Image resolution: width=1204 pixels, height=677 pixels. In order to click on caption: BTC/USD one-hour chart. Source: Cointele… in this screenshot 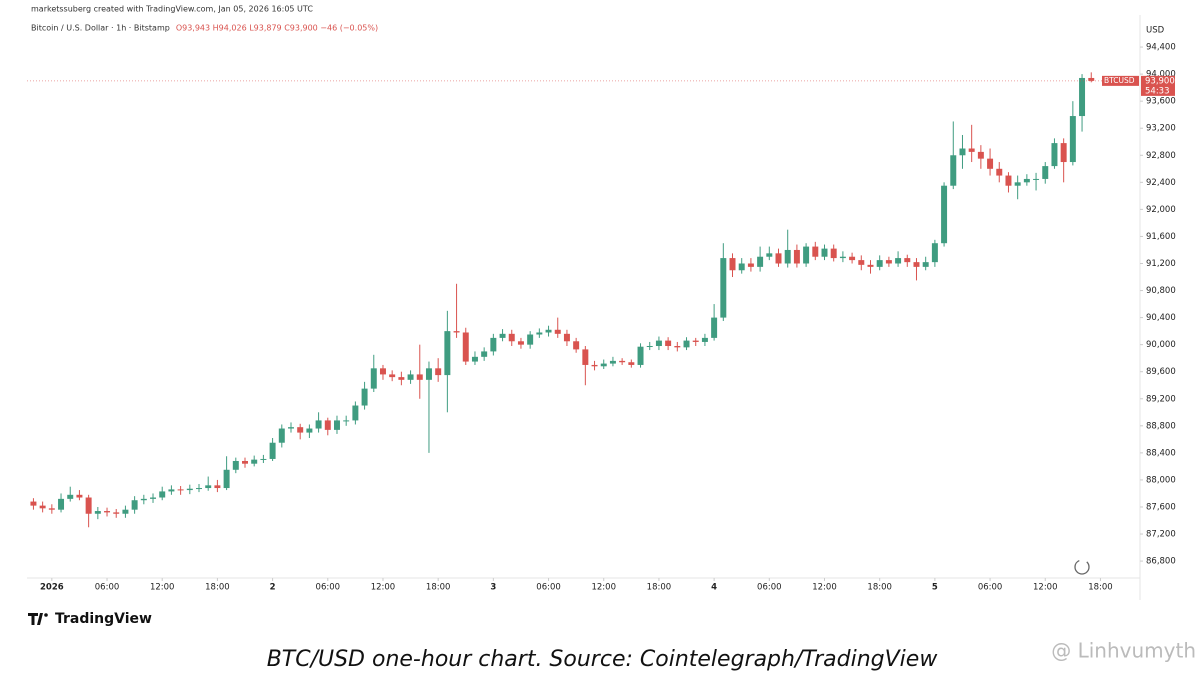, I will do `click(603, 659)`.